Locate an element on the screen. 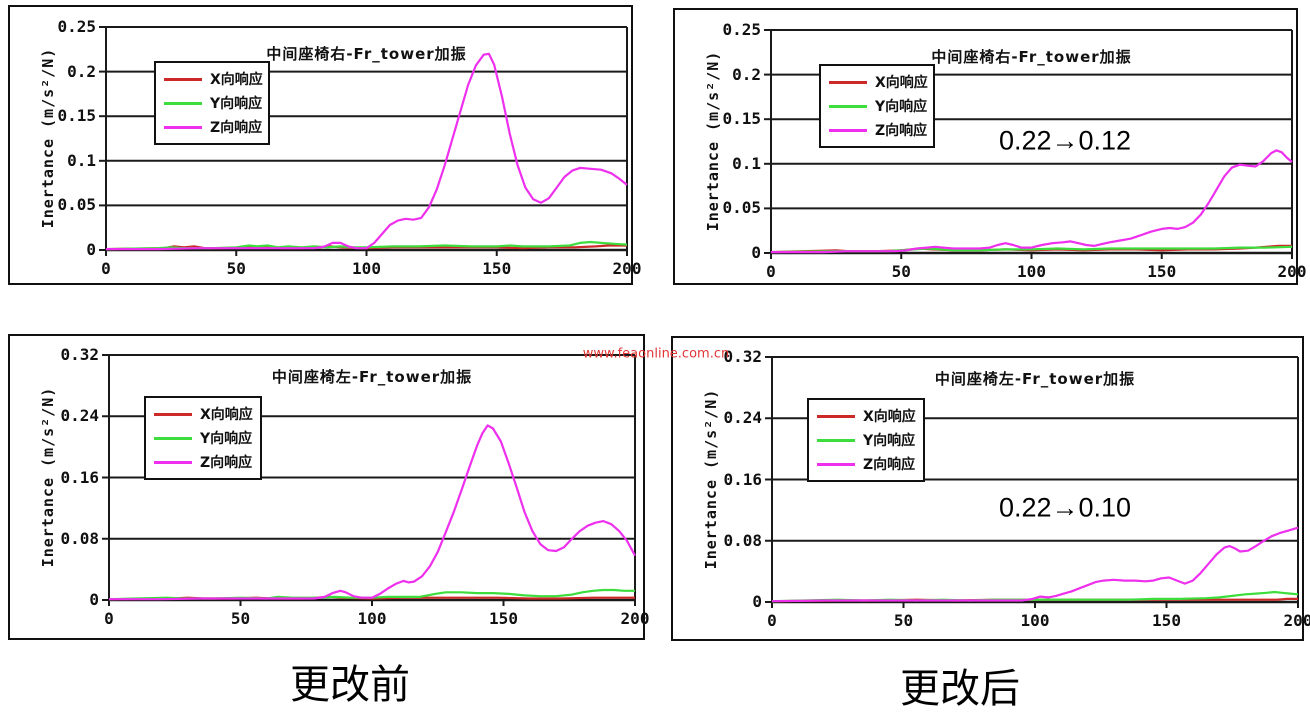  watermark-text: www.feaonline.com.cn is located at coordinates (656, 354).